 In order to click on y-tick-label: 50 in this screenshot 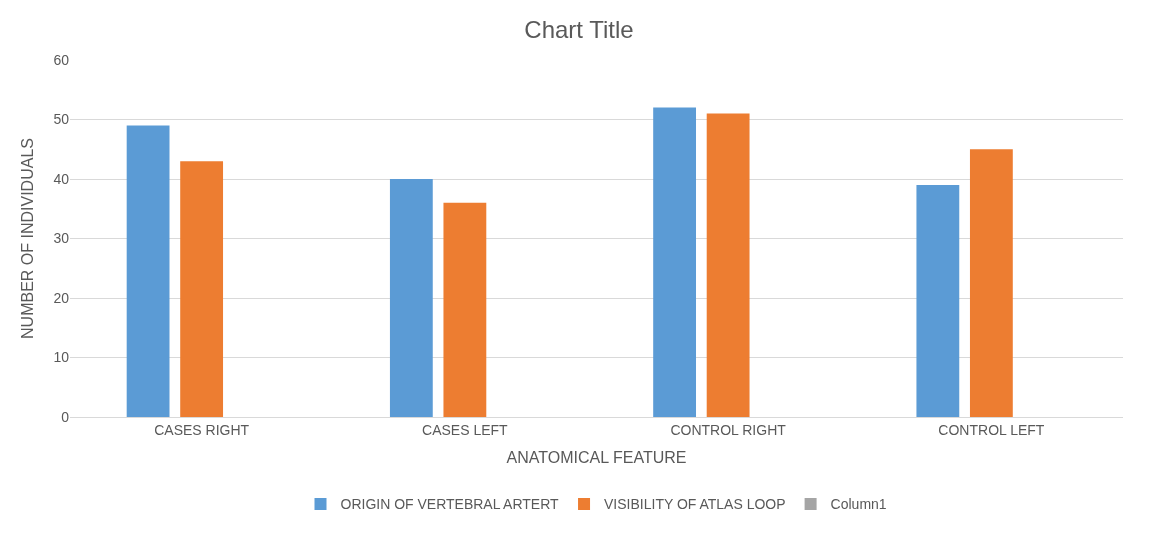, I will do `click(61, 119)`.